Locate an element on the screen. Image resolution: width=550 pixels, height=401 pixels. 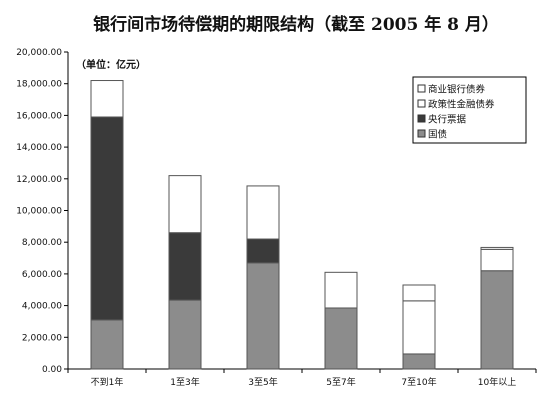
y-tick-label: 18,000.00 is located at coordinates (39, 85).